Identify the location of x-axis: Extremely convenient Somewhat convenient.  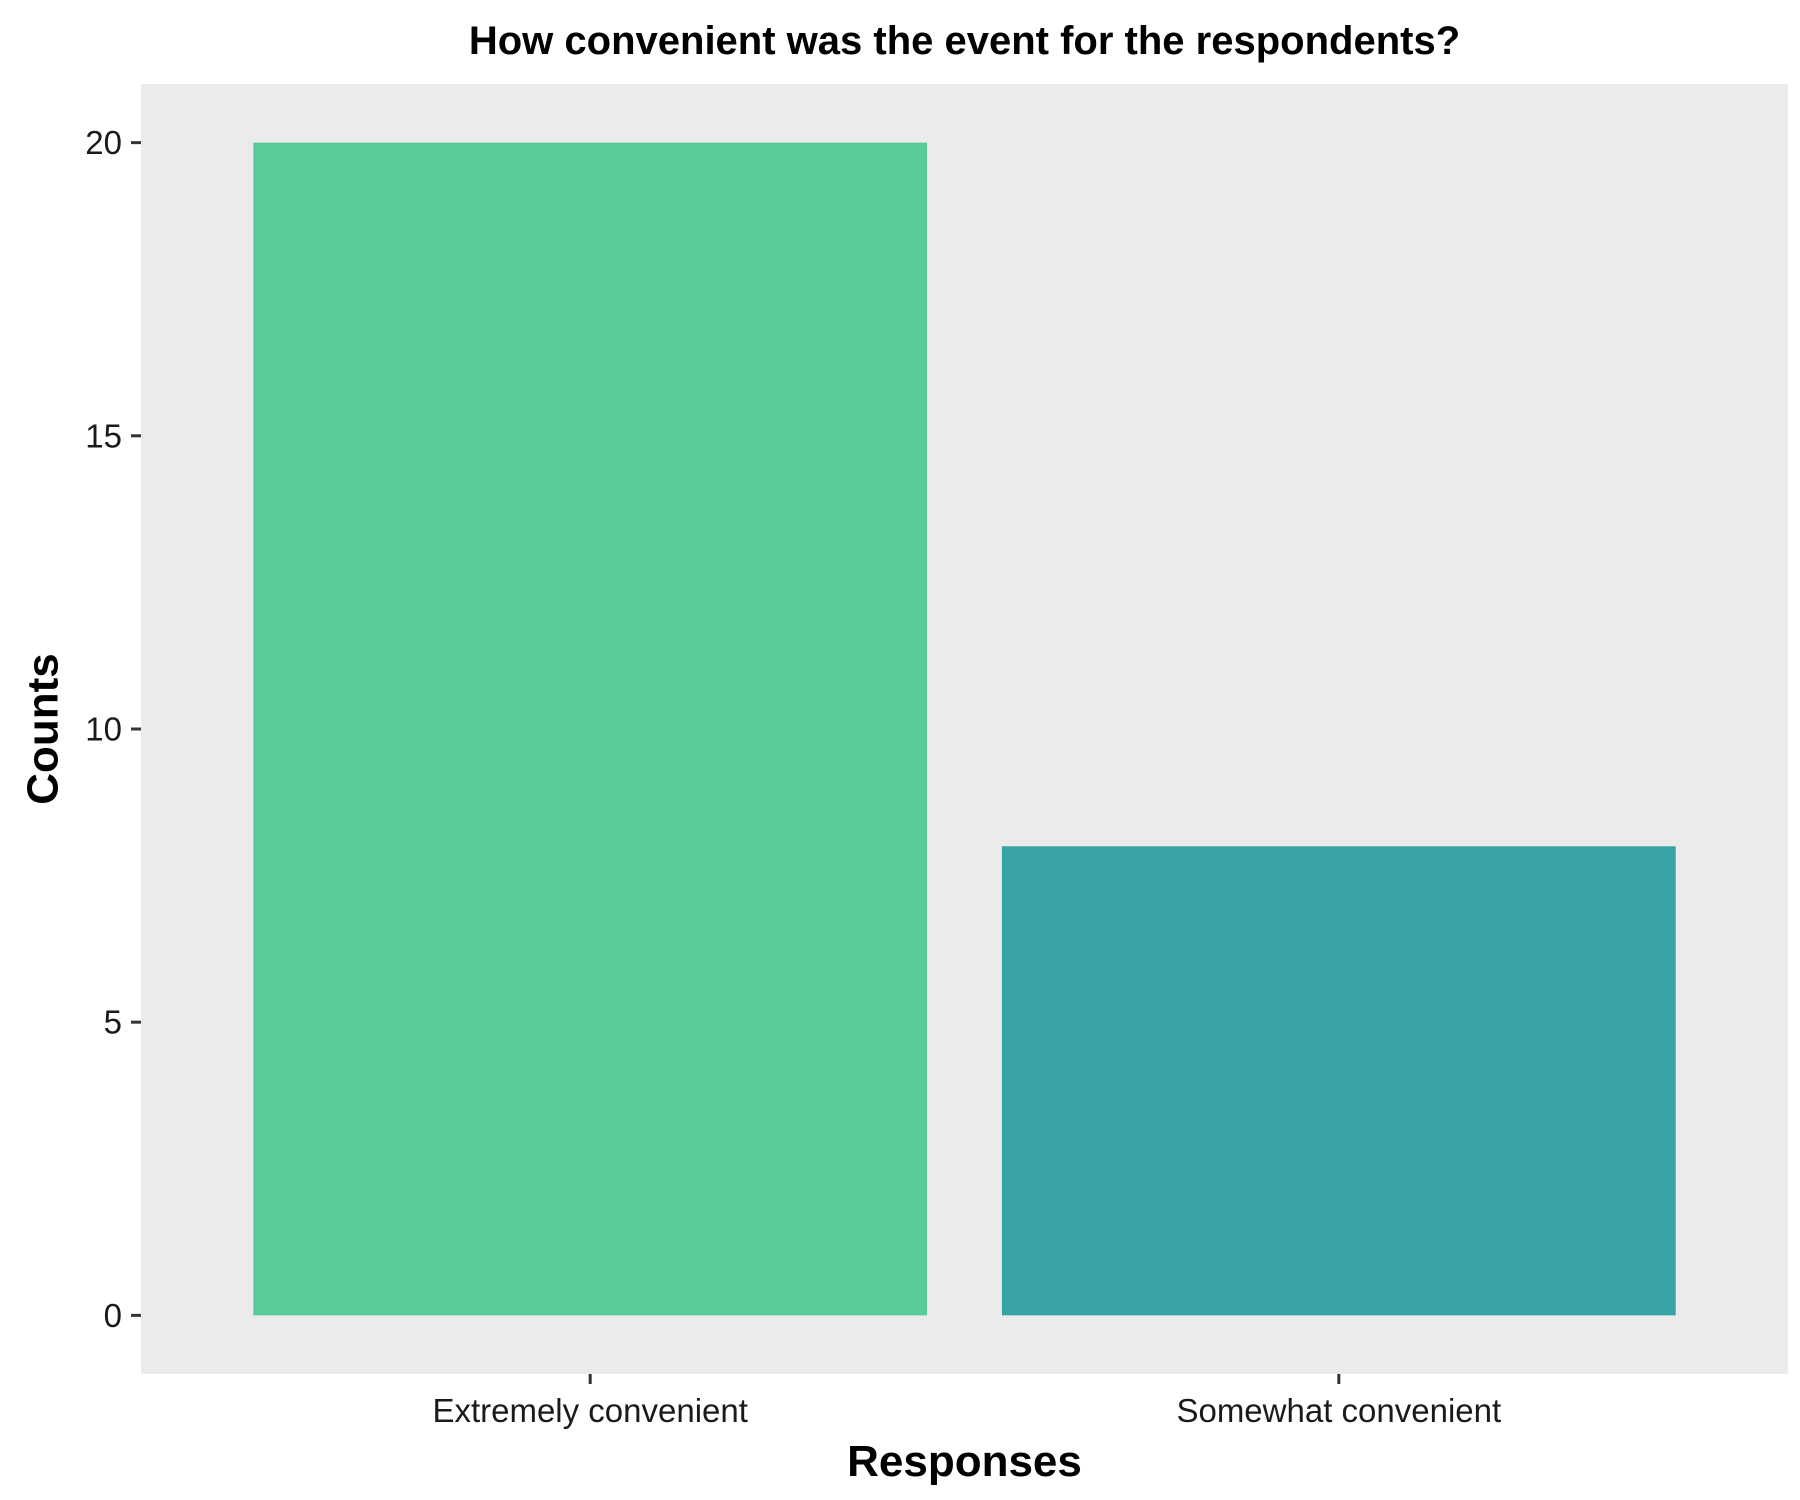
(966, 1401).